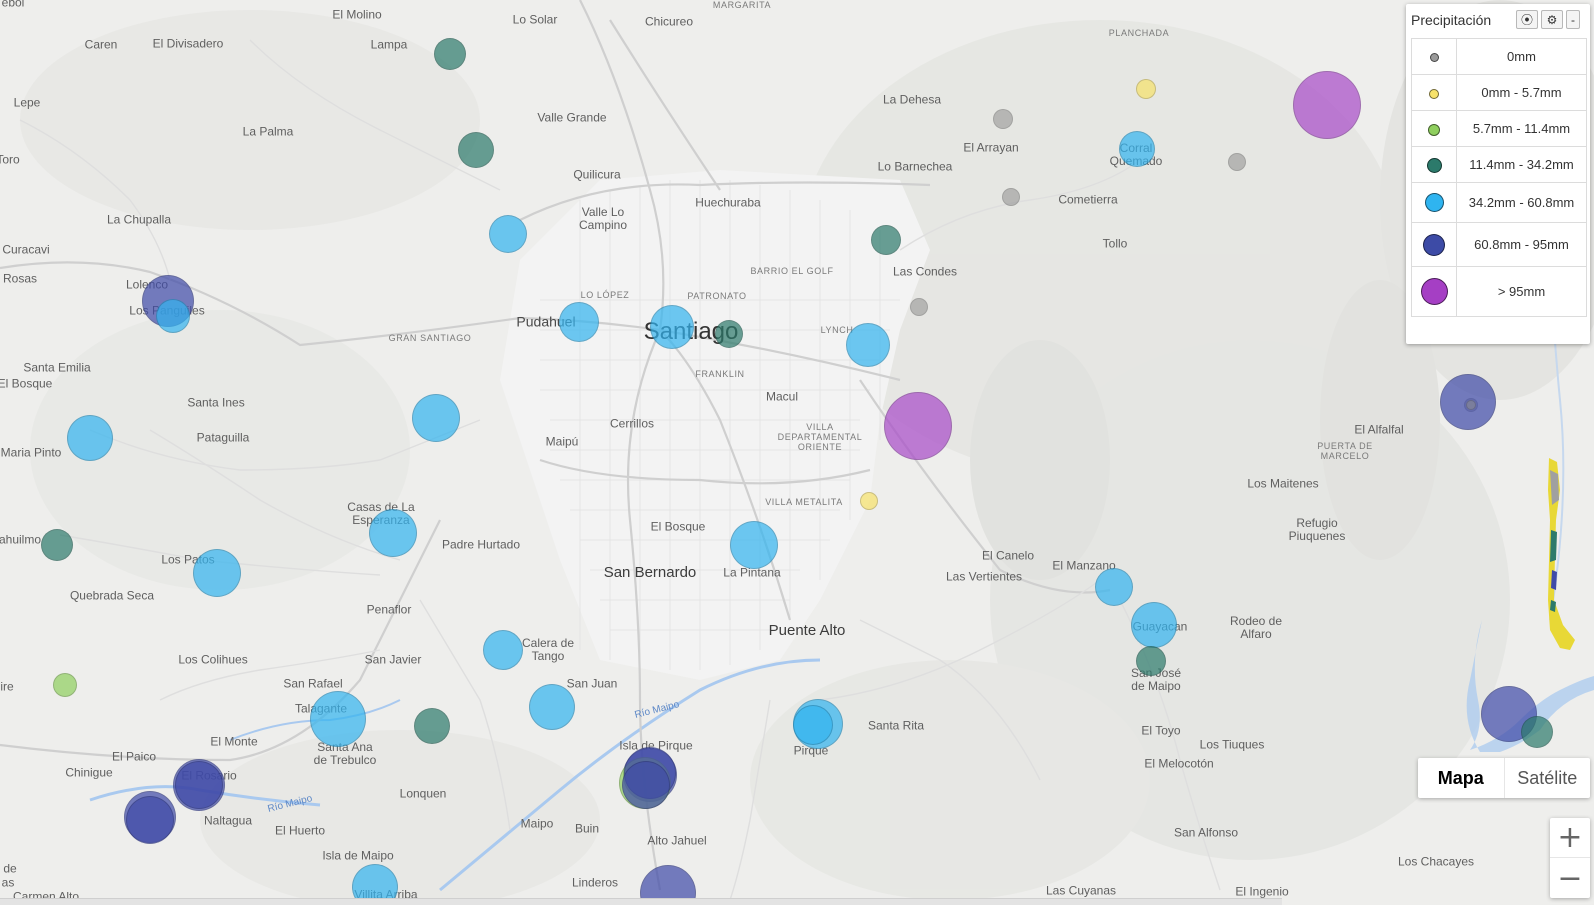 This screenshot has height=905, width=1594. I want to click on place-label-planchada: PLANCHADA, so click(1139, 33).